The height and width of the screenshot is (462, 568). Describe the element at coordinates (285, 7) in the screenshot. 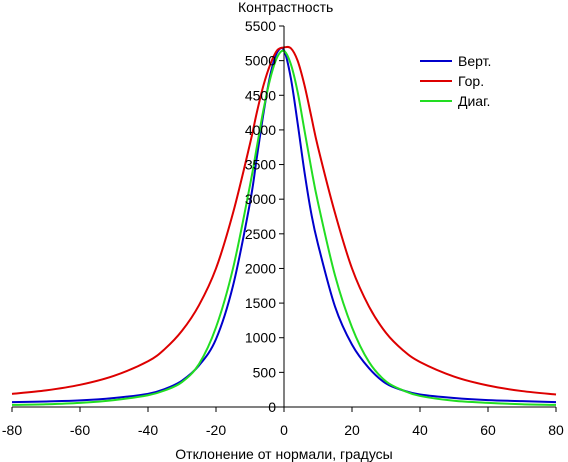

I see `y-axis-title: Контрастность` at that location.